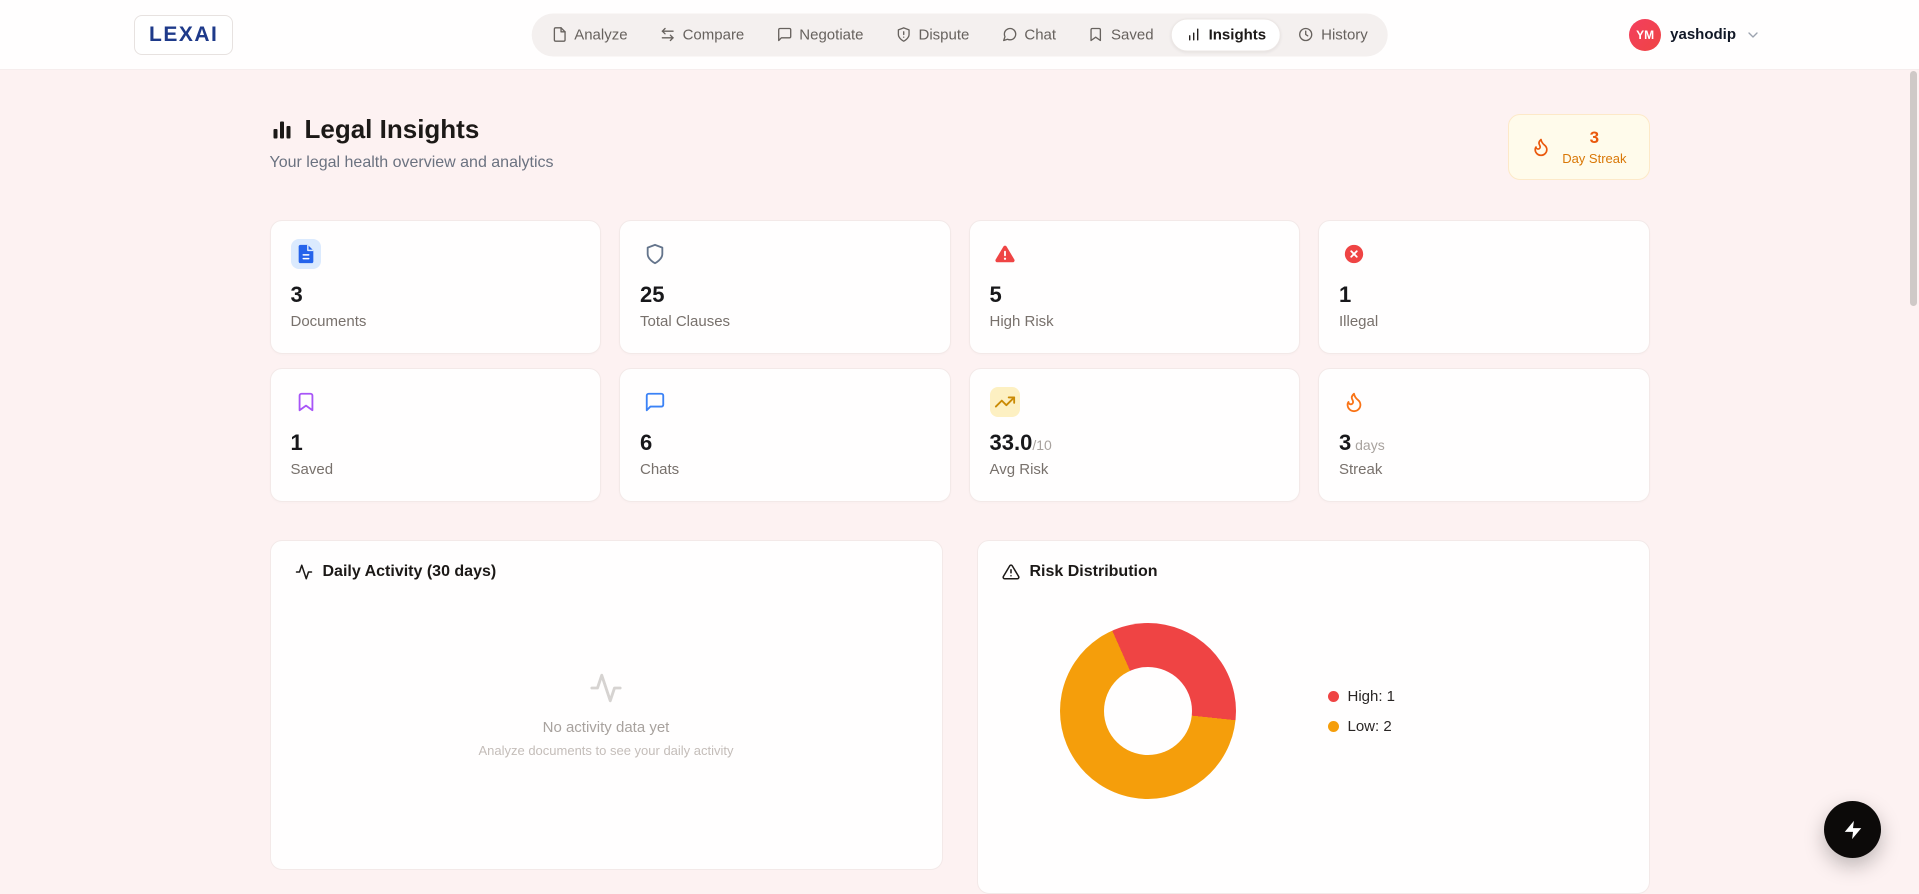 The height and width of the screenshot is (894, 1919). What do you see at coordinates (328, 321) in the screenshot?
I see `stat-label: Documents` at bounding box center [328, 321].